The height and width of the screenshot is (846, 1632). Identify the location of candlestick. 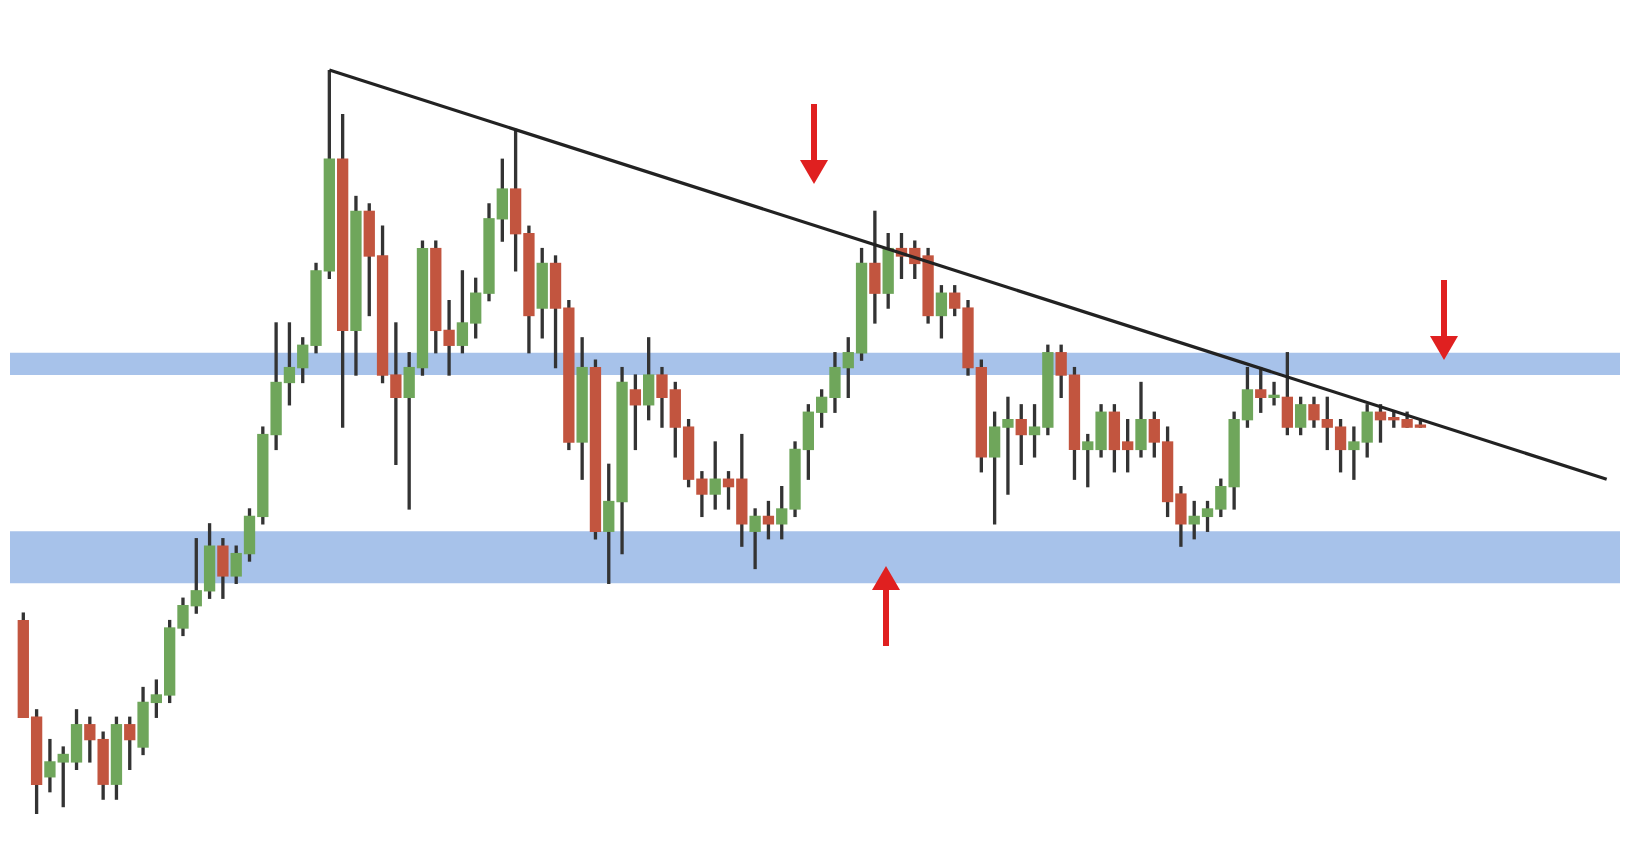
(1274, 393).